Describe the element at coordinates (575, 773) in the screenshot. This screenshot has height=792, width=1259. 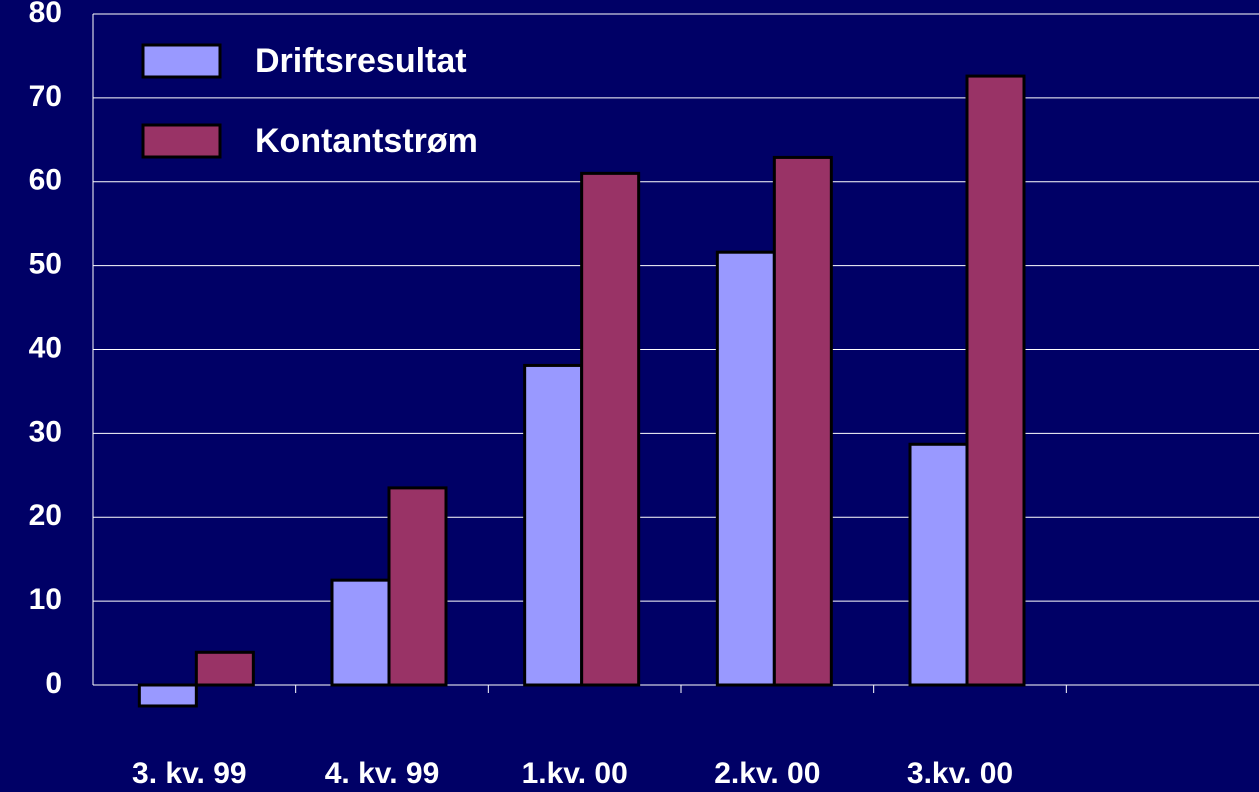
I see `x-tick-label: 1.kv. 00` at that location.